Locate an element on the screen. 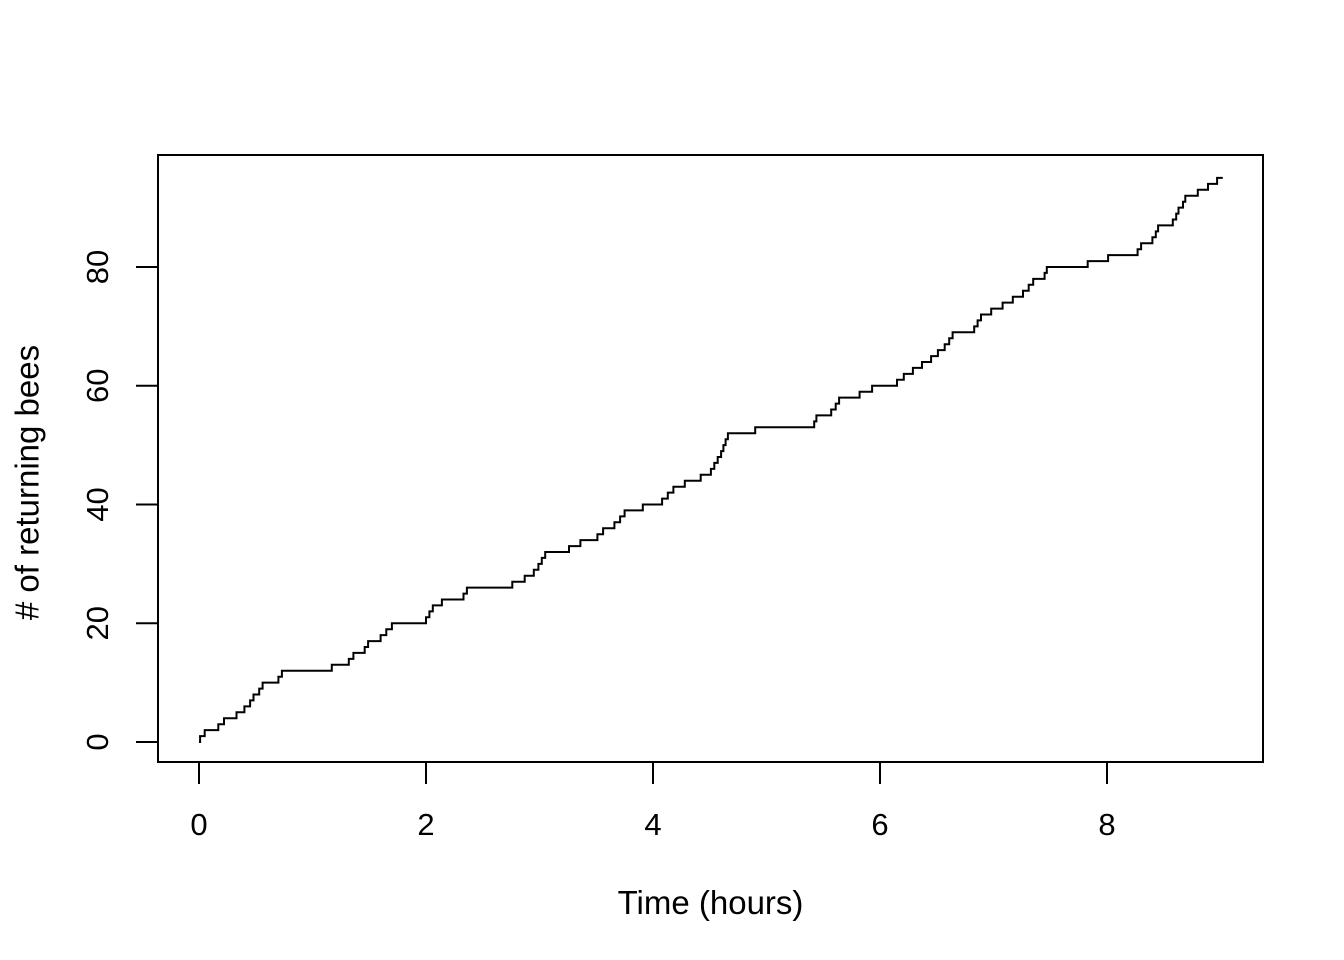  x-axis-tick-label: 8 is located at coordinates (1106, 824).